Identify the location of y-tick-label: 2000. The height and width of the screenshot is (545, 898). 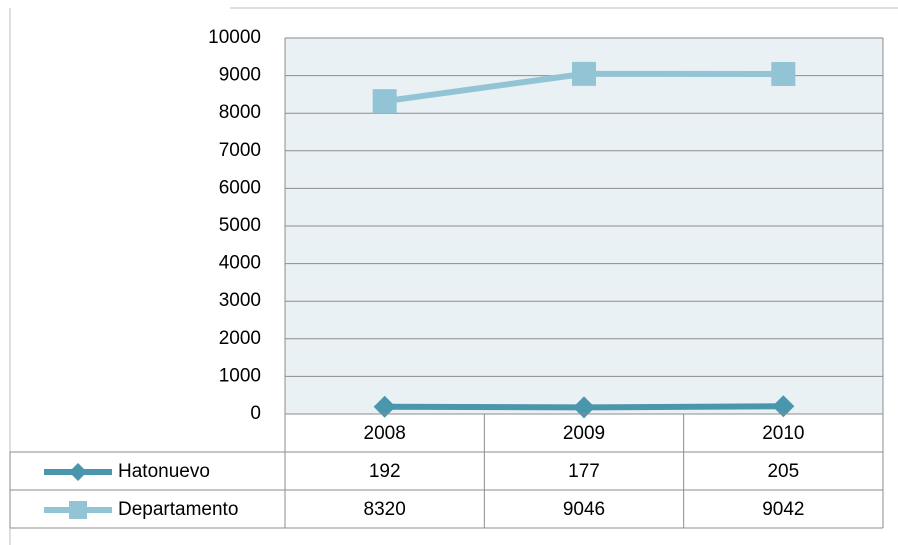
(240, 338).